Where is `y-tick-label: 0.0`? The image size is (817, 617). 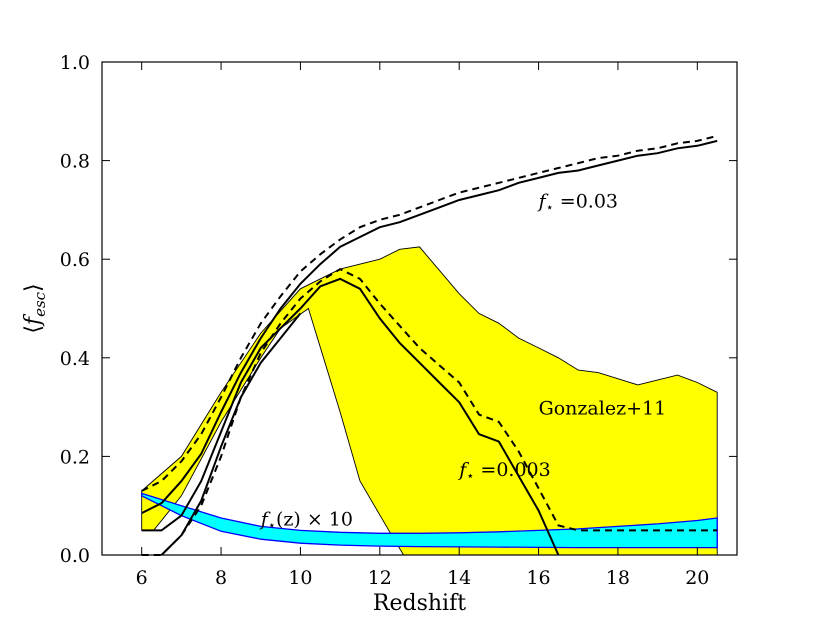
y-tick-label: 0.0 is located at coordinates (75, 556).